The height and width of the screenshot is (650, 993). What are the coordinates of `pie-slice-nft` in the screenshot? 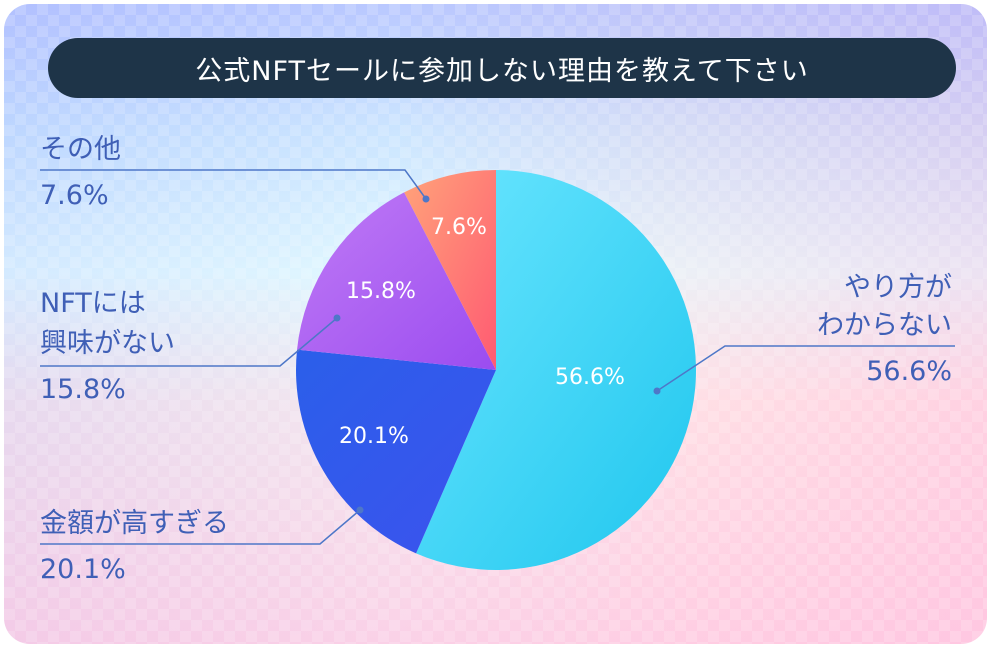 It's located at (396, 281).